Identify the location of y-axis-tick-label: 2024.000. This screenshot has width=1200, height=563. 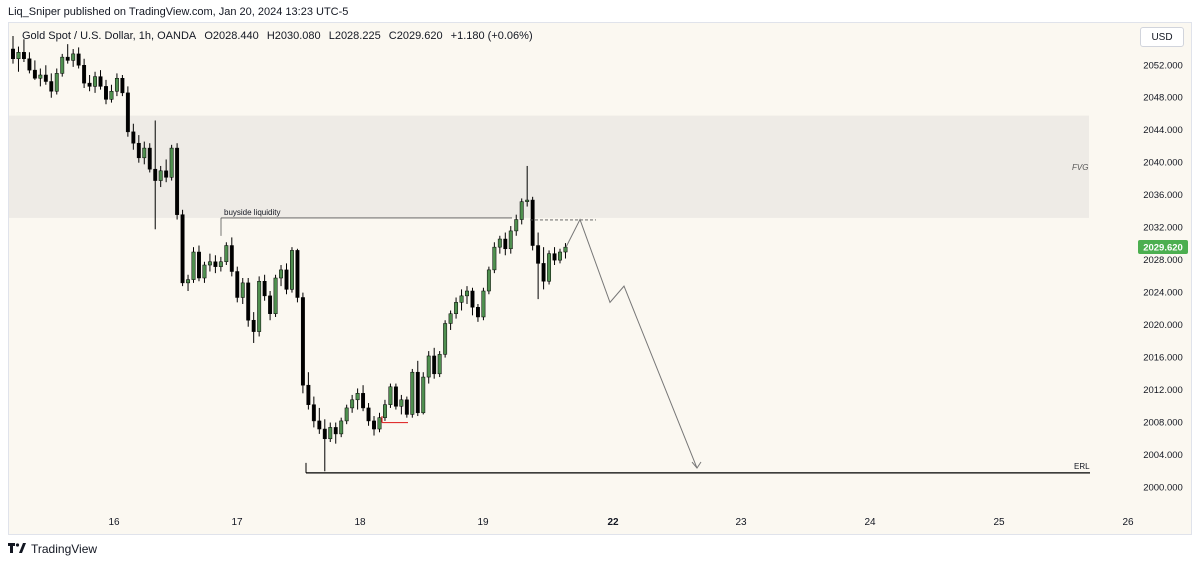
(1163, 293).